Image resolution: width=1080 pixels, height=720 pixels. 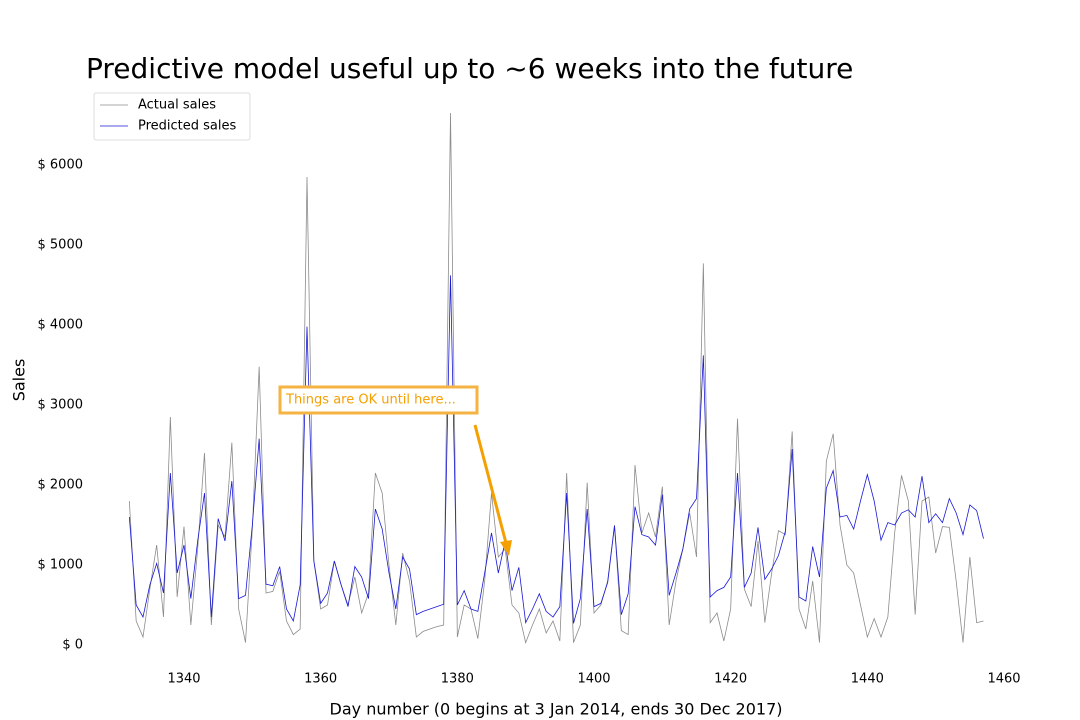 I want to click on y-axis-label: Sales, so click(x=19, y=380).